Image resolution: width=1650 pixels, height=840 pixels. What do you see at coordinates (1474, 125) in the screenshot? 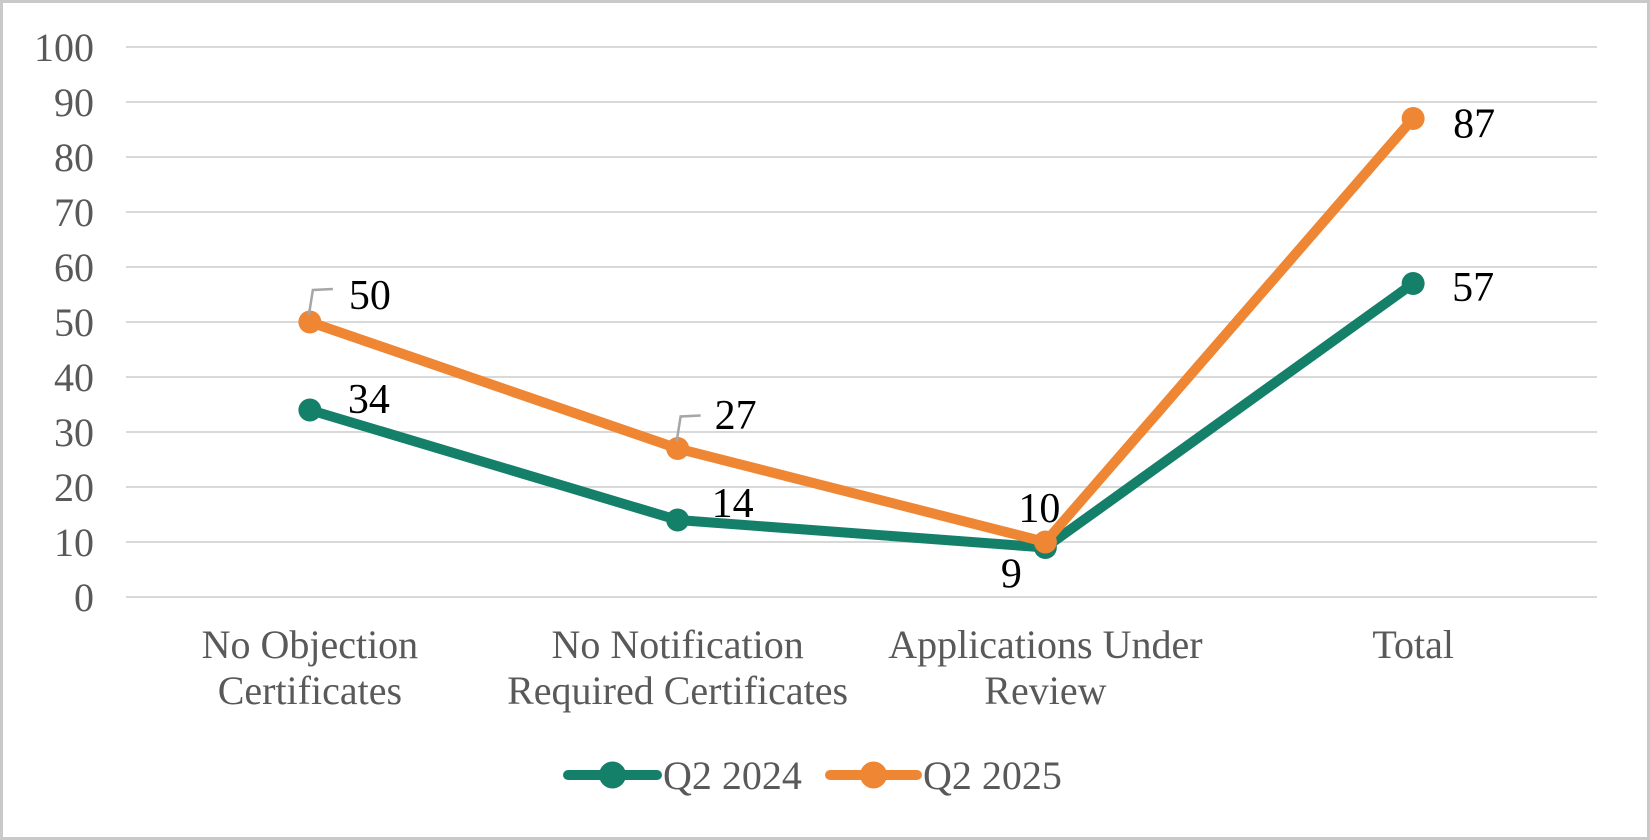
I see `data-label: 87` at bounding box center [1474, 125].